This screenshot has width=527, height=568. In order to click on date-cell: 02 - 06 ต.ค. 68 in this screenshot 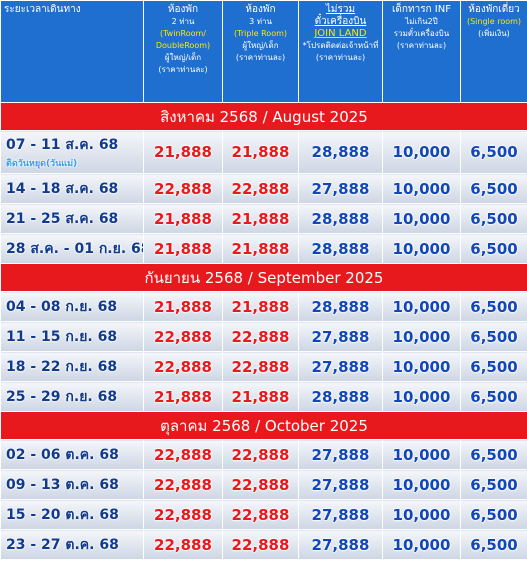, I will do `click(72, 454)`.